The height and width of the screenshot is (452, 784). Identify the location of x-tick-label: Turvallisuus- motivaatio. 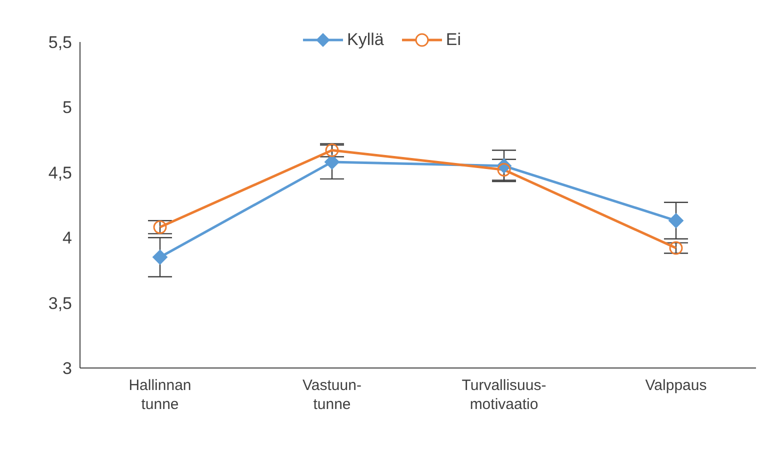
(504, 395).